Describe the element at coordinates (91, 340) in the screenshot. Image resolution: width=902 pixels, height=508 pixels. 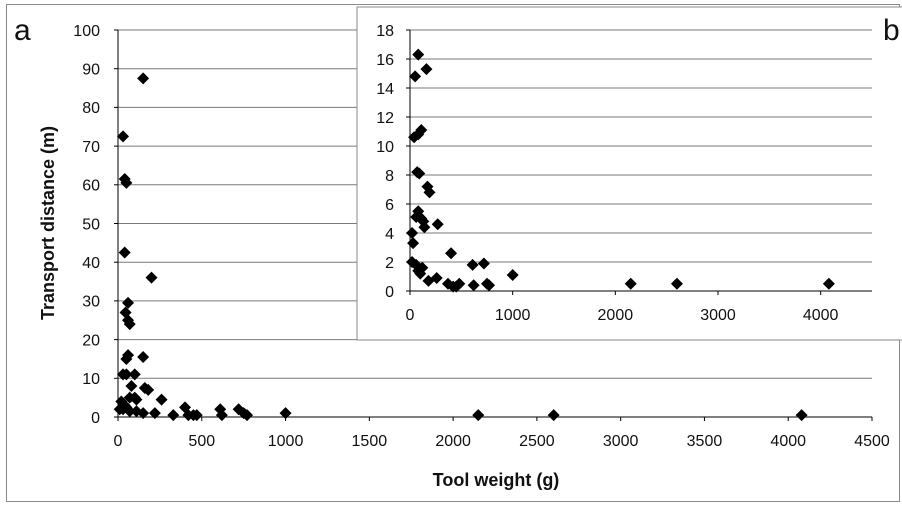
I see `panel-a-y-tick-label: 20` at that location.